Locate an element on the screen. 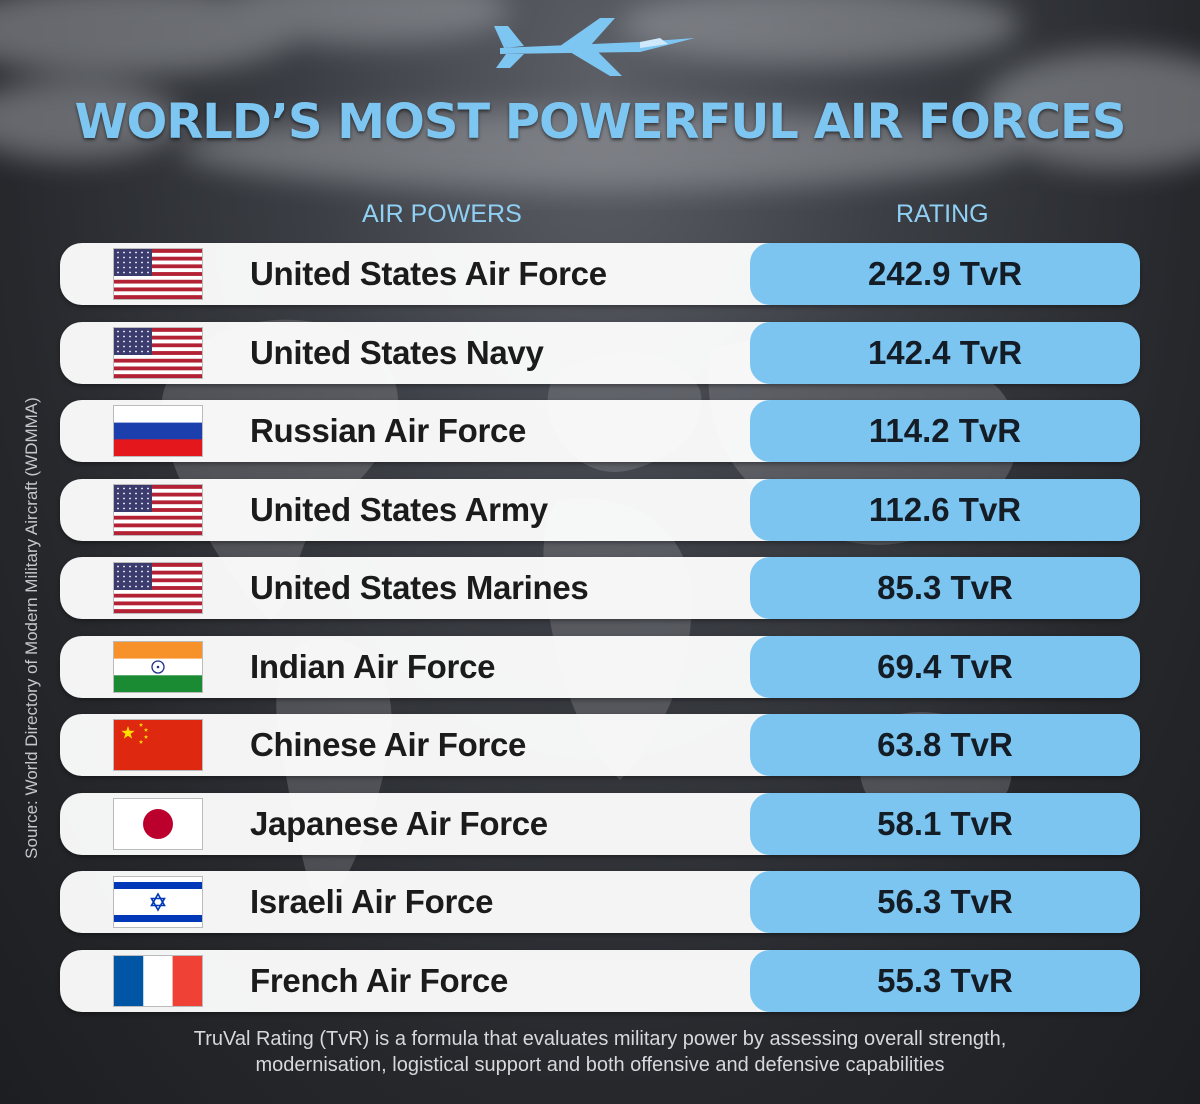  china-flag-icon is located at coordinates (158, 745).